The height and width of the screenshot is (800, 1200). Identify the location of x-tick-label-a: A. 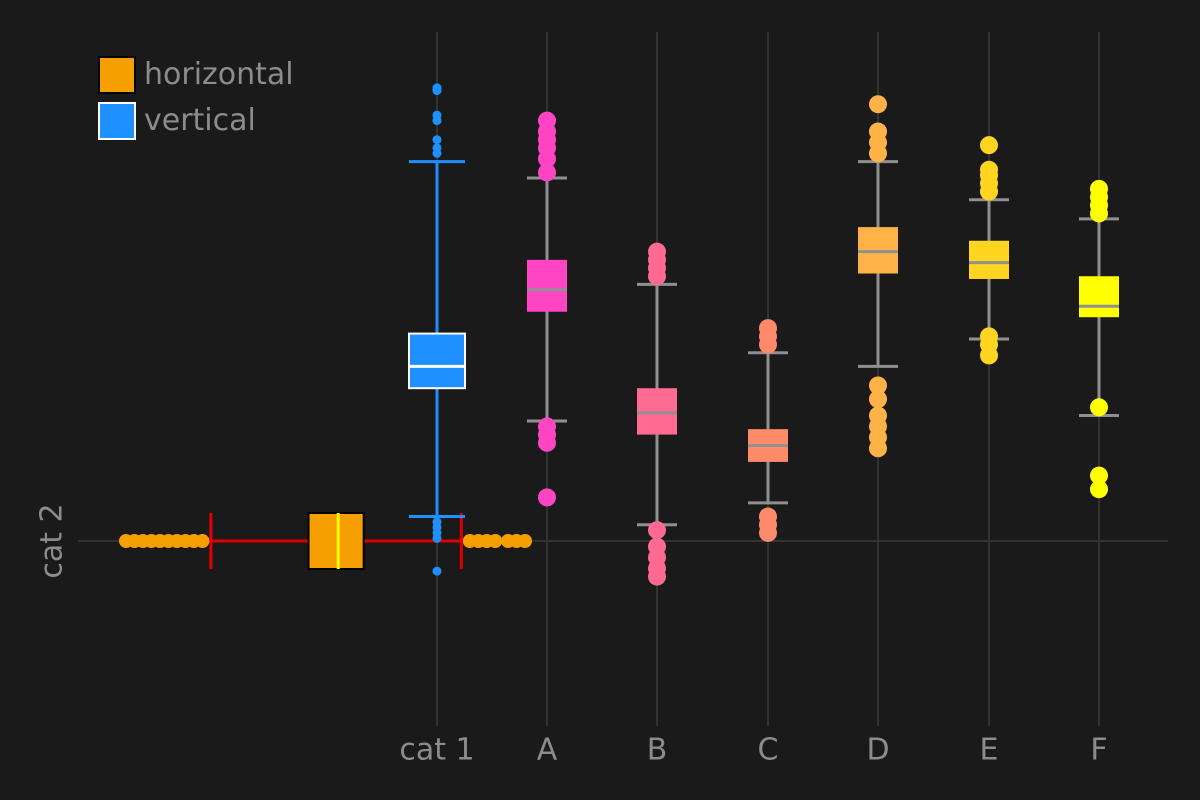
(547, 750).